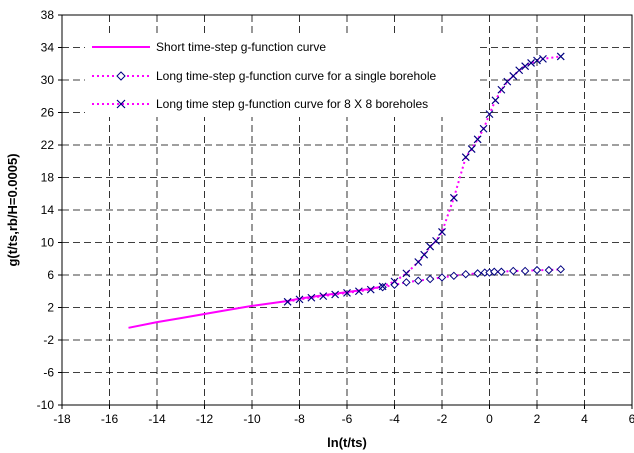  I want to click on x-tick-label: 6, so click(631, 419).